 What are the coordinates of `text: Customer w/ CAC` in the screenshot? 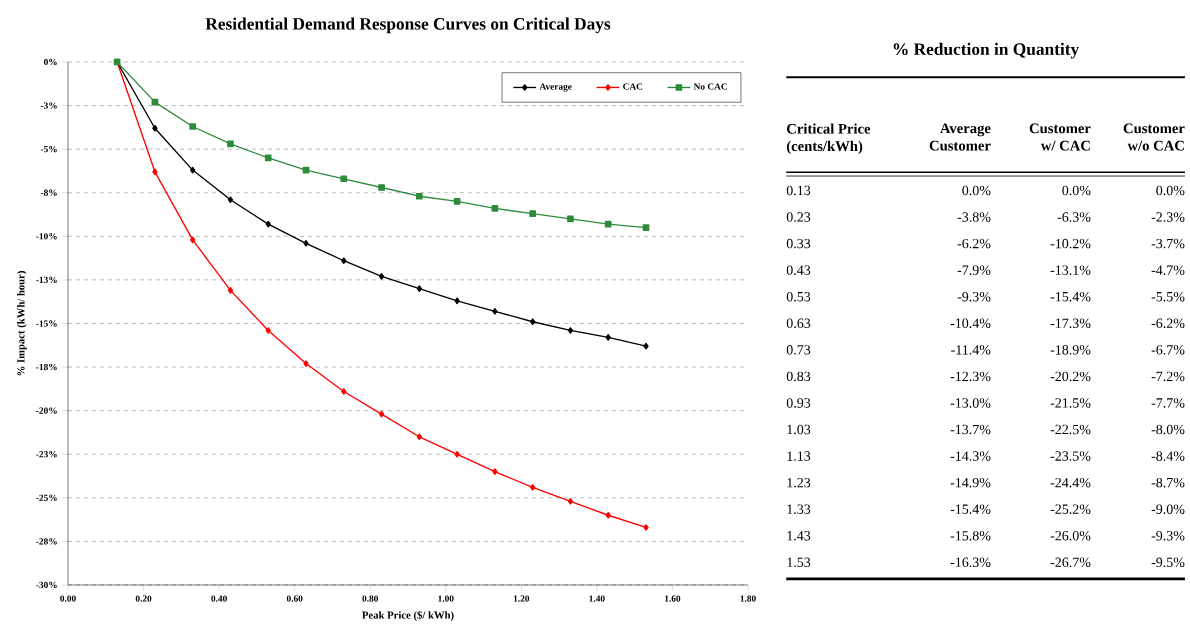 It's located at (1060, 137).